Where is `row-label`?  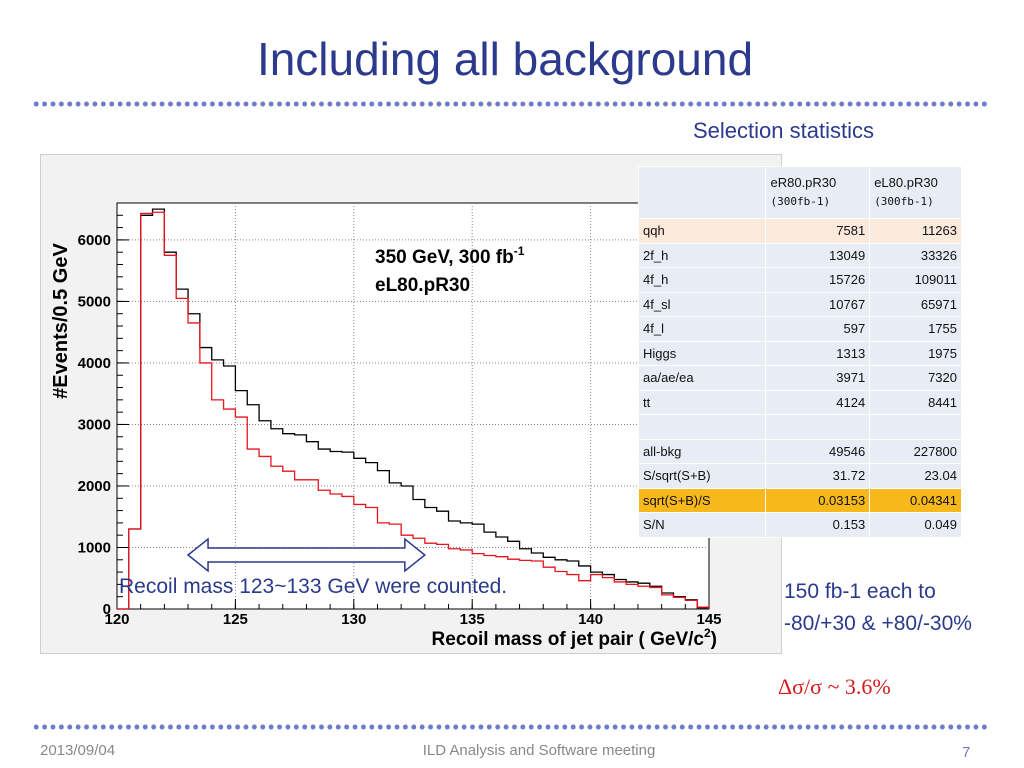 row-label is located at coordinates (702, 427).